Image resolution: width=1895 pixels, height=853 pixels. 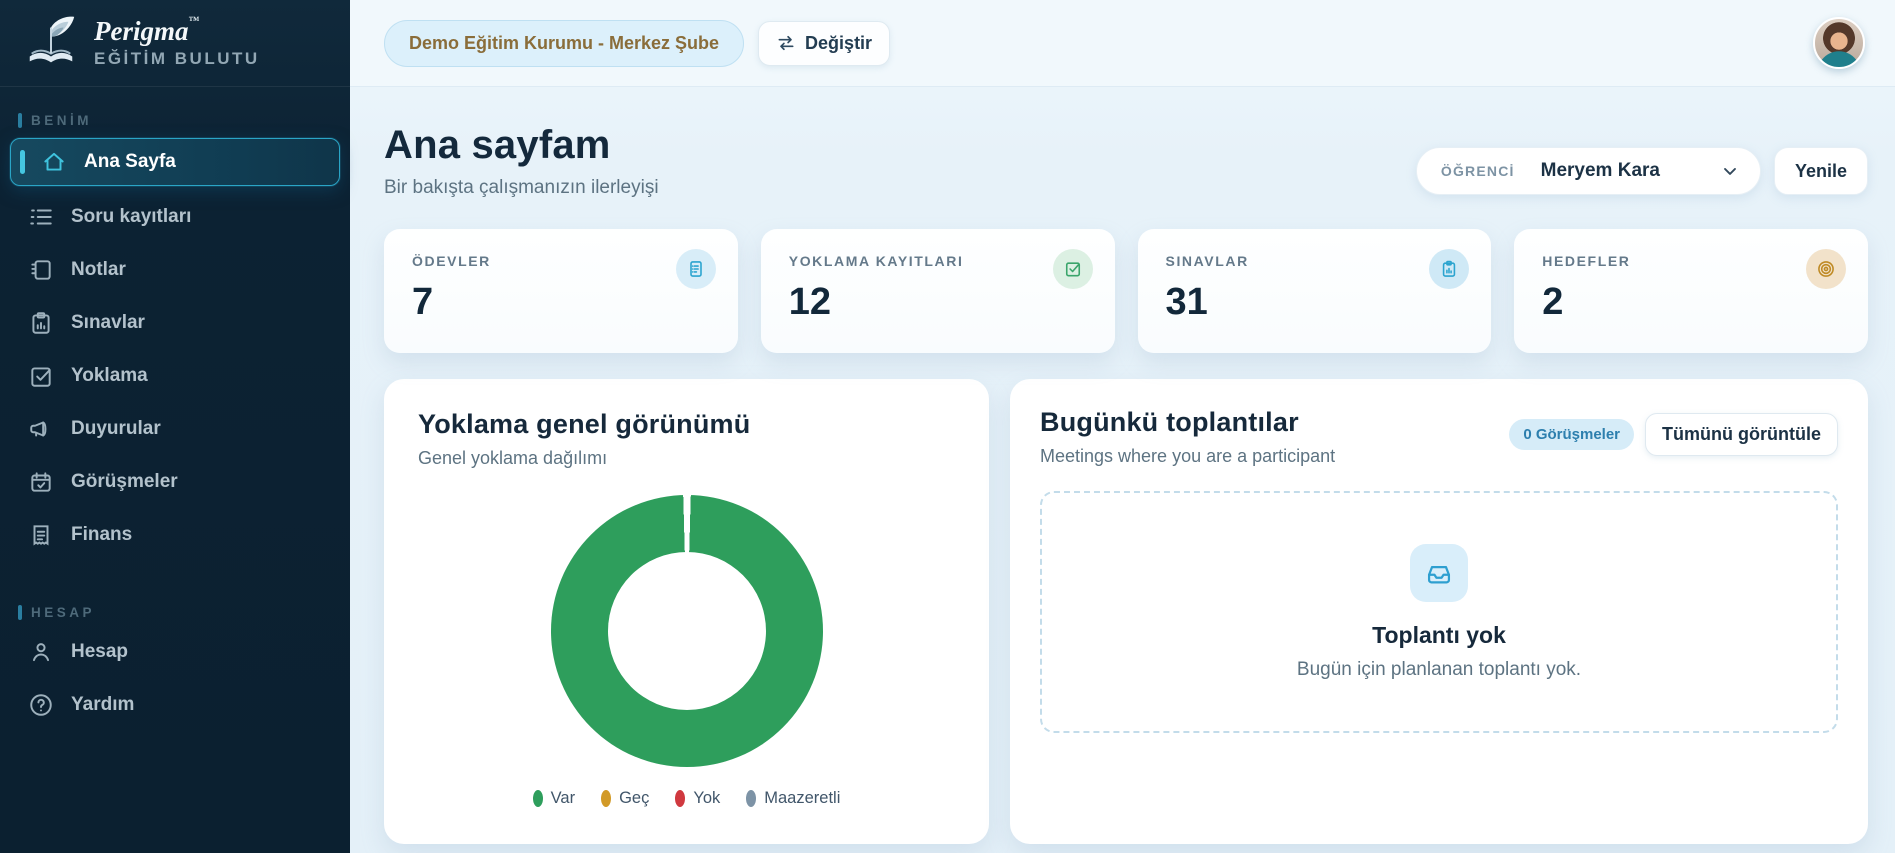 What do you see at coordinates (1188, 456) in the screenshot?
I see `meetings-card-subtitle: Meetings where you are a participant` at bounding box center [1188, 456].